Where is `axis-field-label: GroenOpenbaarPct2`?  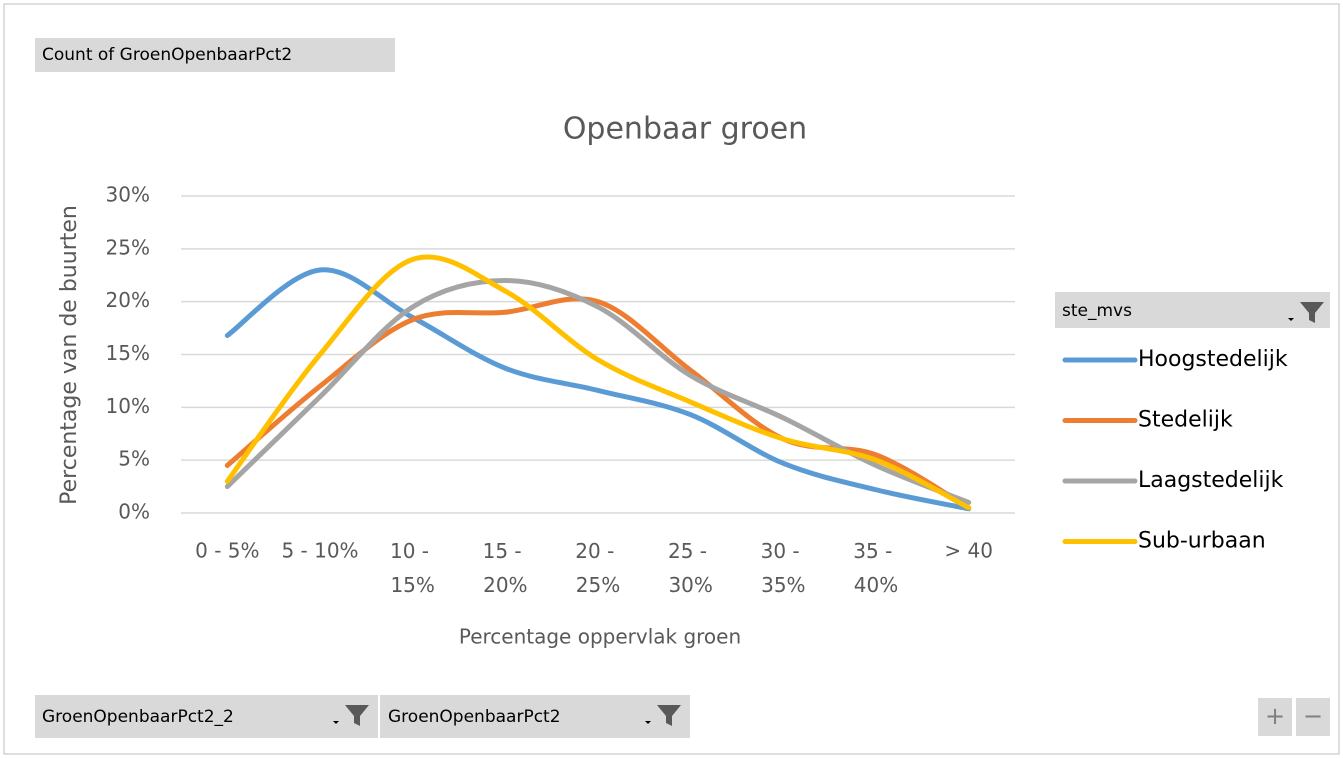 axis-field-label: GroenOpenbaarPct2 is located at coordinates (474, 717).